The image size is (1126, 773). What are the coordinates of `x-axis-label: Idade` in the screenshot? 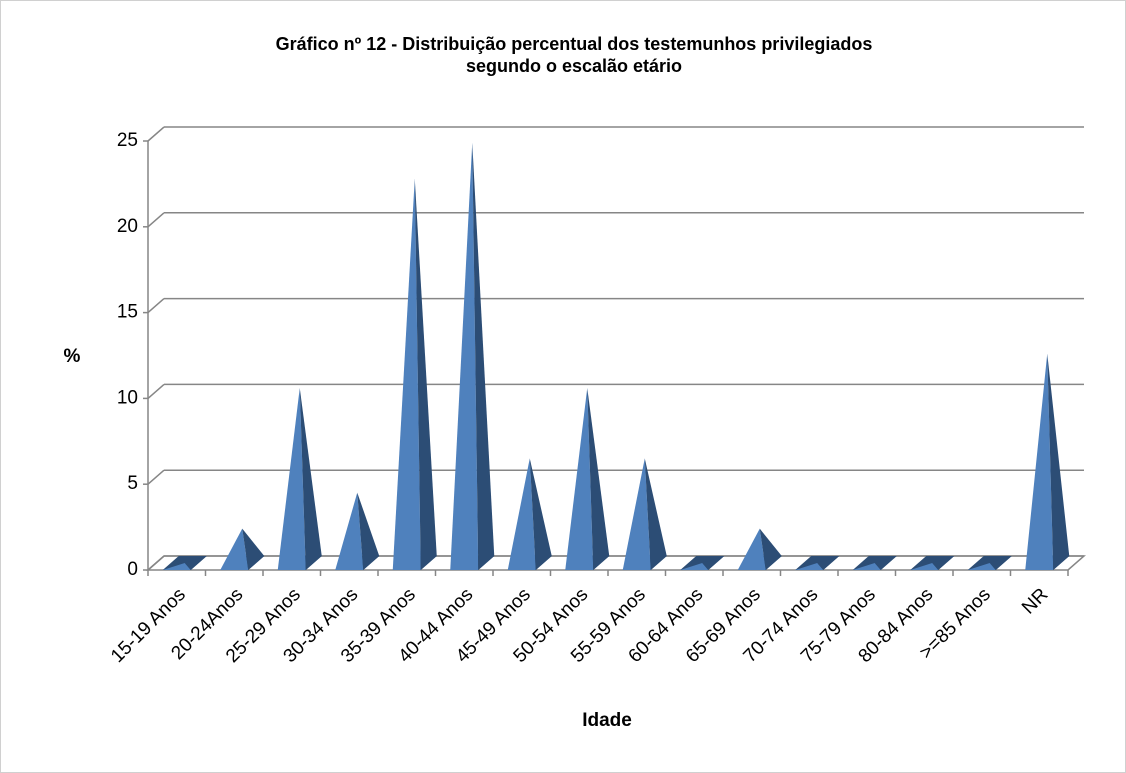 It's located at (607, 720).